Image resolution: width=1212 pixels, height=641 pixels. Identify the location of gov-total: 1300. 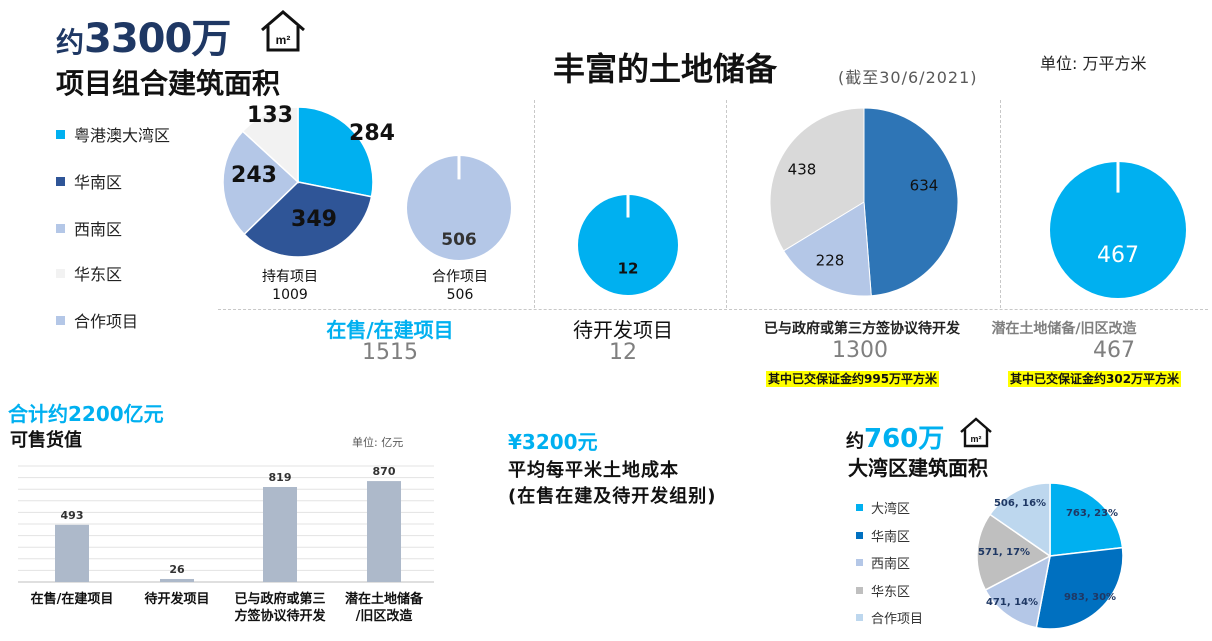
(860, 350).